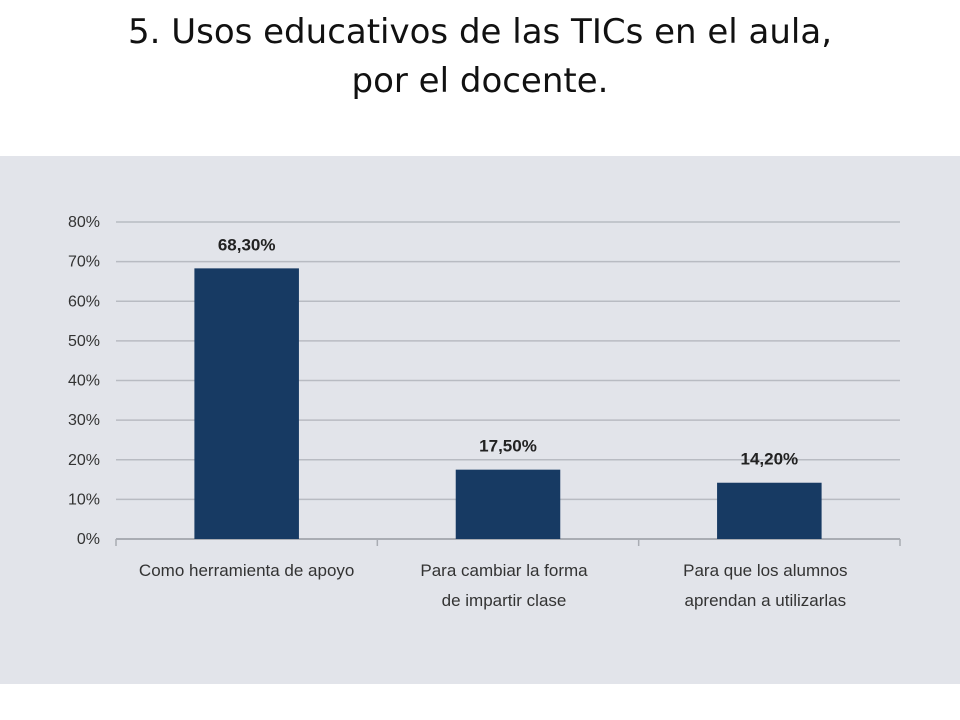 This screenshot has width=960, height=720. What do you see at coordinates (504, 570) in the screenshot?
I see `x-category-label: Para cambiar la forma` at bounding box center [504, 570].